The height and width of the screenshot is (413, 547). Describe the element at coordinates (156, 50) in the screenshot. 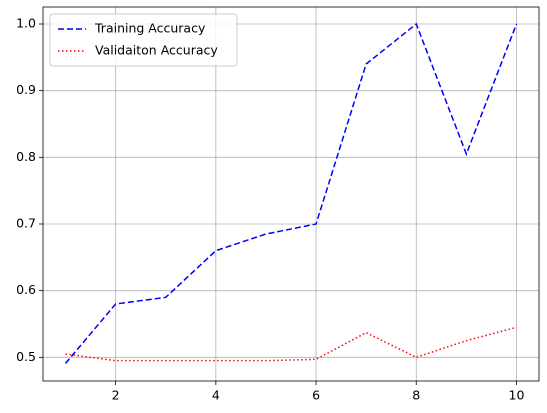

I see `legend-label: Validaiton Accuracy` at that location.